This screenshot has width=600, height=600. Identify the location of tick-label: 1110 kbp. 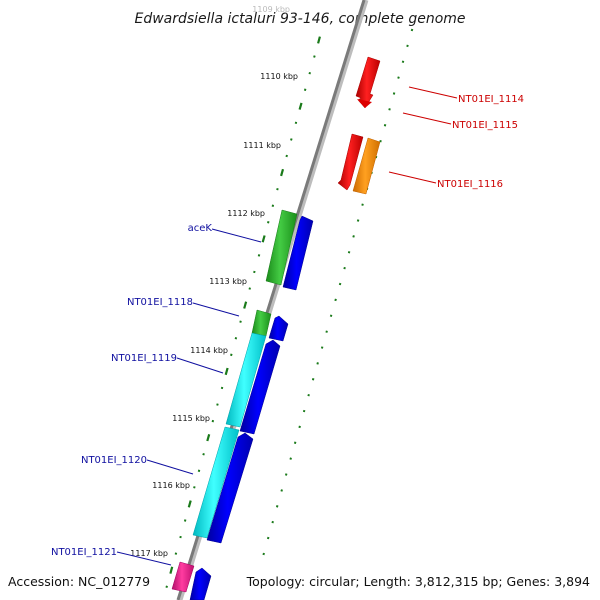
(279, 76).